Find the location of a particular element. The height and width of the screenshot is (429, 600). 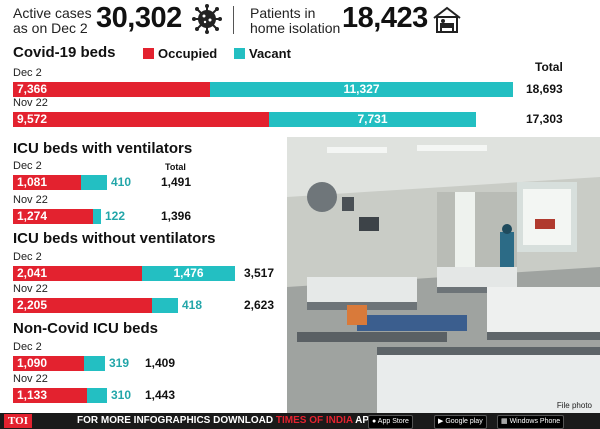

covid-beds-vacant-bar-nov-22: 7,731 is located at coordinates (372, 119).